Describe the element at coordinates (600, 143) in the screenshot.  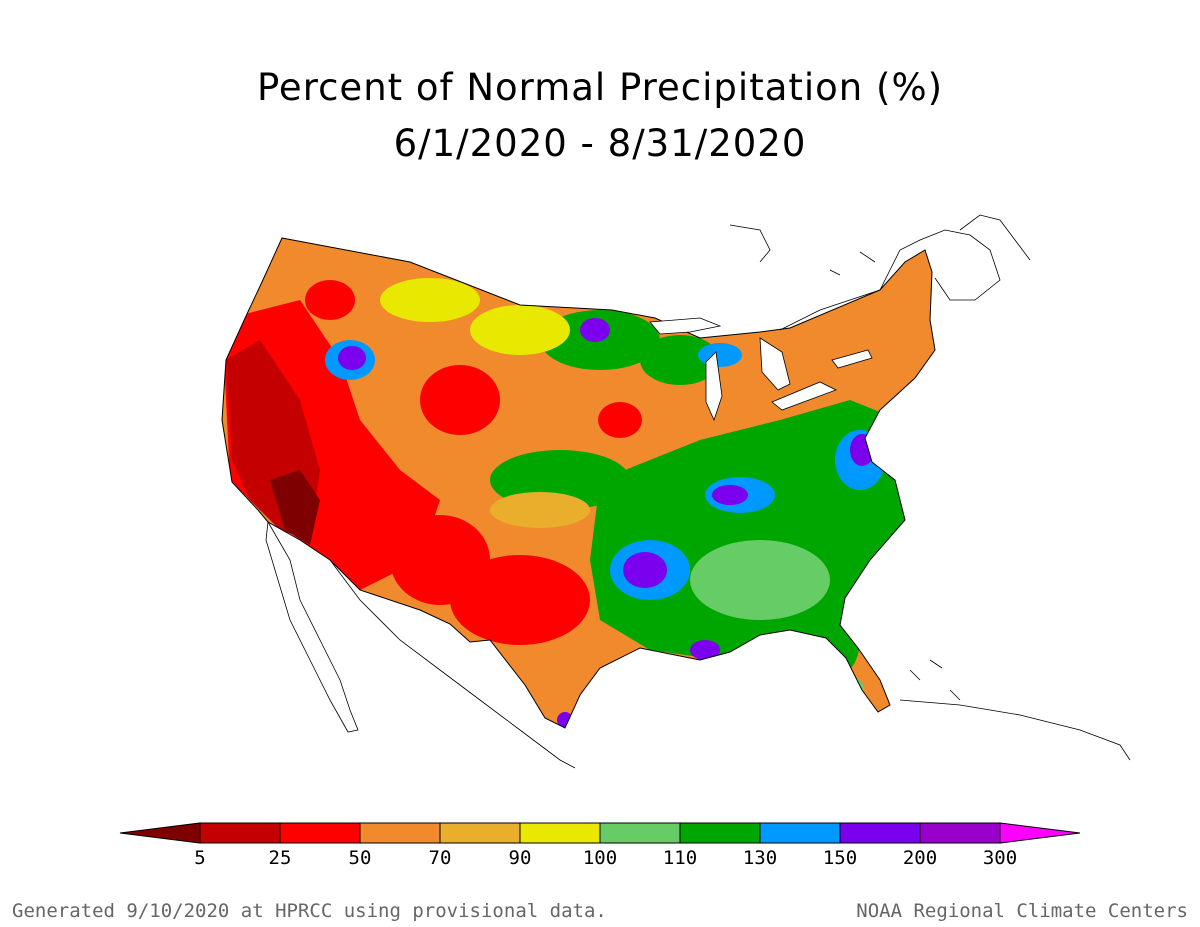
I see `map-date-range: 6/1/2020 - 8/31/2020` at that location.